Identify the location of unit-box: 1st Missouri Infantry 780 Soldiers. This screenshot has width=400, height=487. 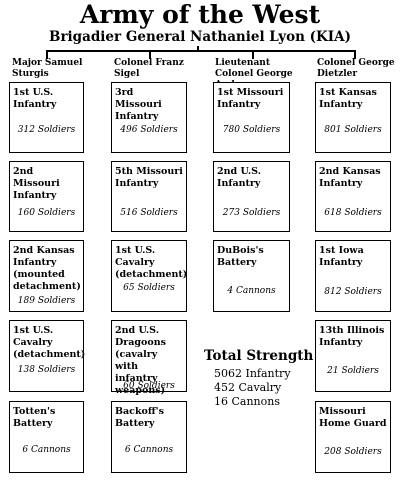
(251, 117).